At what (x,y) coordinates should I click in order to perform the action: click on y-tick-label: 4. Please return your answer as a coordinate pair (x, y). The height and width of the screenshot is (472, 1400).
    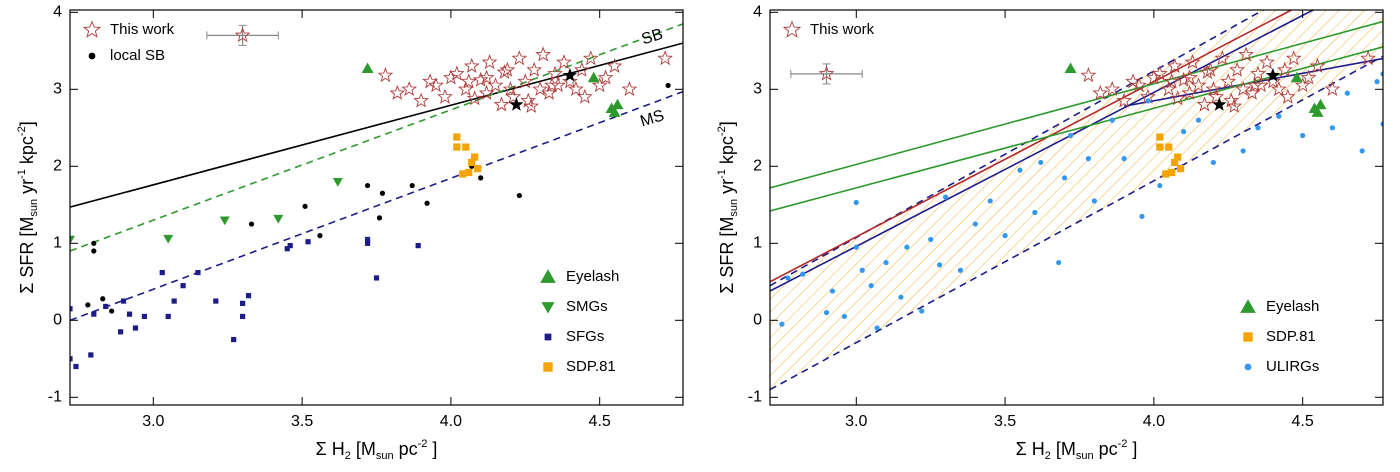
    Looking at the image, I should click on (757, 12).